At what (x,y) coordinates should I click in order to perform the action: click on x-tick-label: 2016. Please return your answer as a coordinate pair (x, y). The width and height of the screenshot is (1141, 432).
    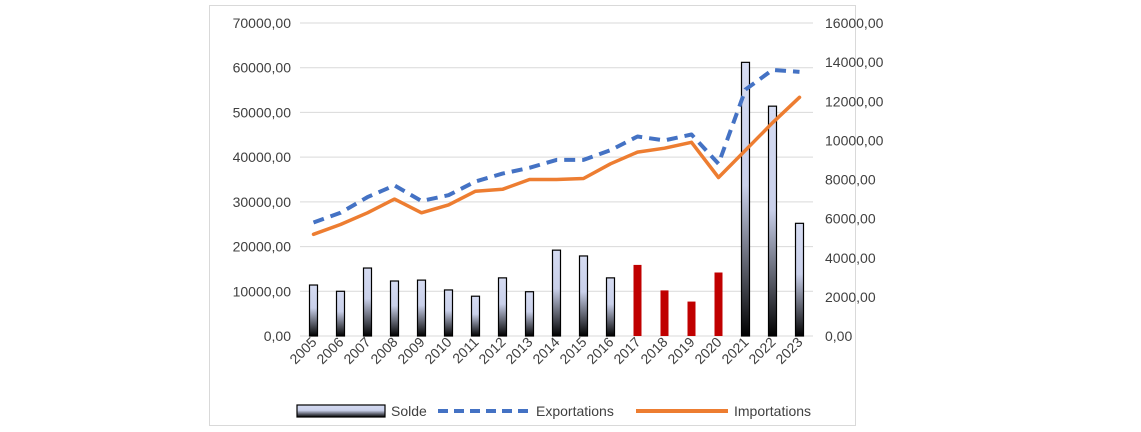
    Looking at the image, I should click on (599, 350).